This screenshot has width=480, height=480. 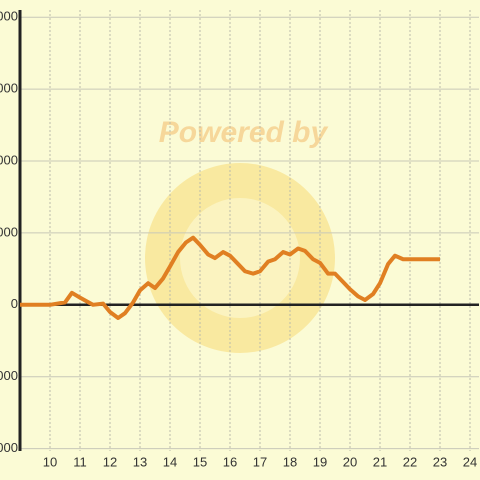 What do you see at coordinates (9, 231) in the screenshot?
I see `y-tick-label: 3,000` at bounding box center [9, 231].